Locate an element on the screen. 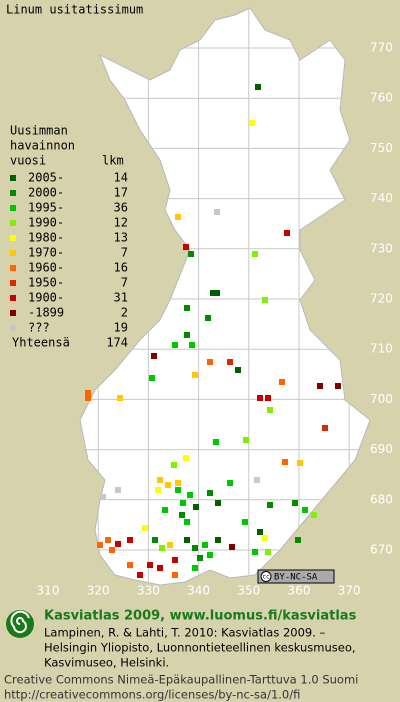  legend-total: 174 is located at coordinates (117, 343).